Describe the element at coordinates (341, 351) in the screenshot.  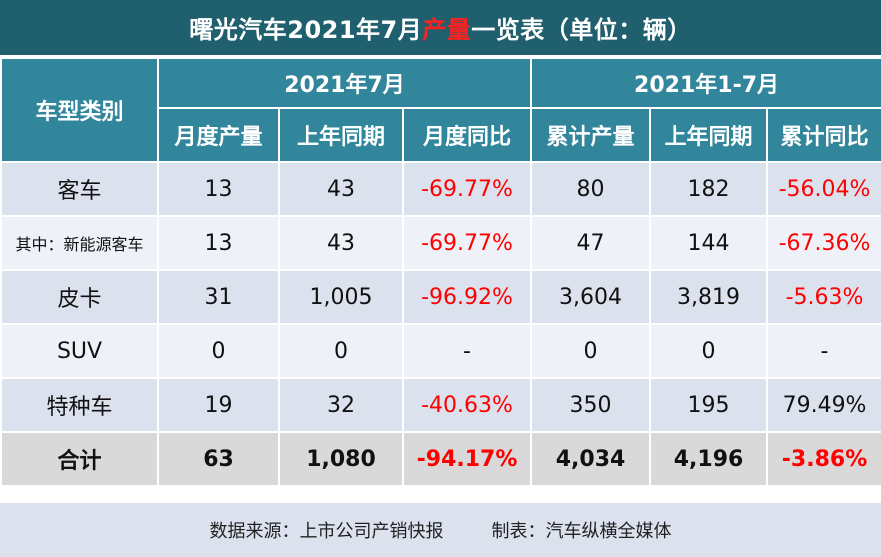
I see `cell-prev-year-month: 0` at that location.